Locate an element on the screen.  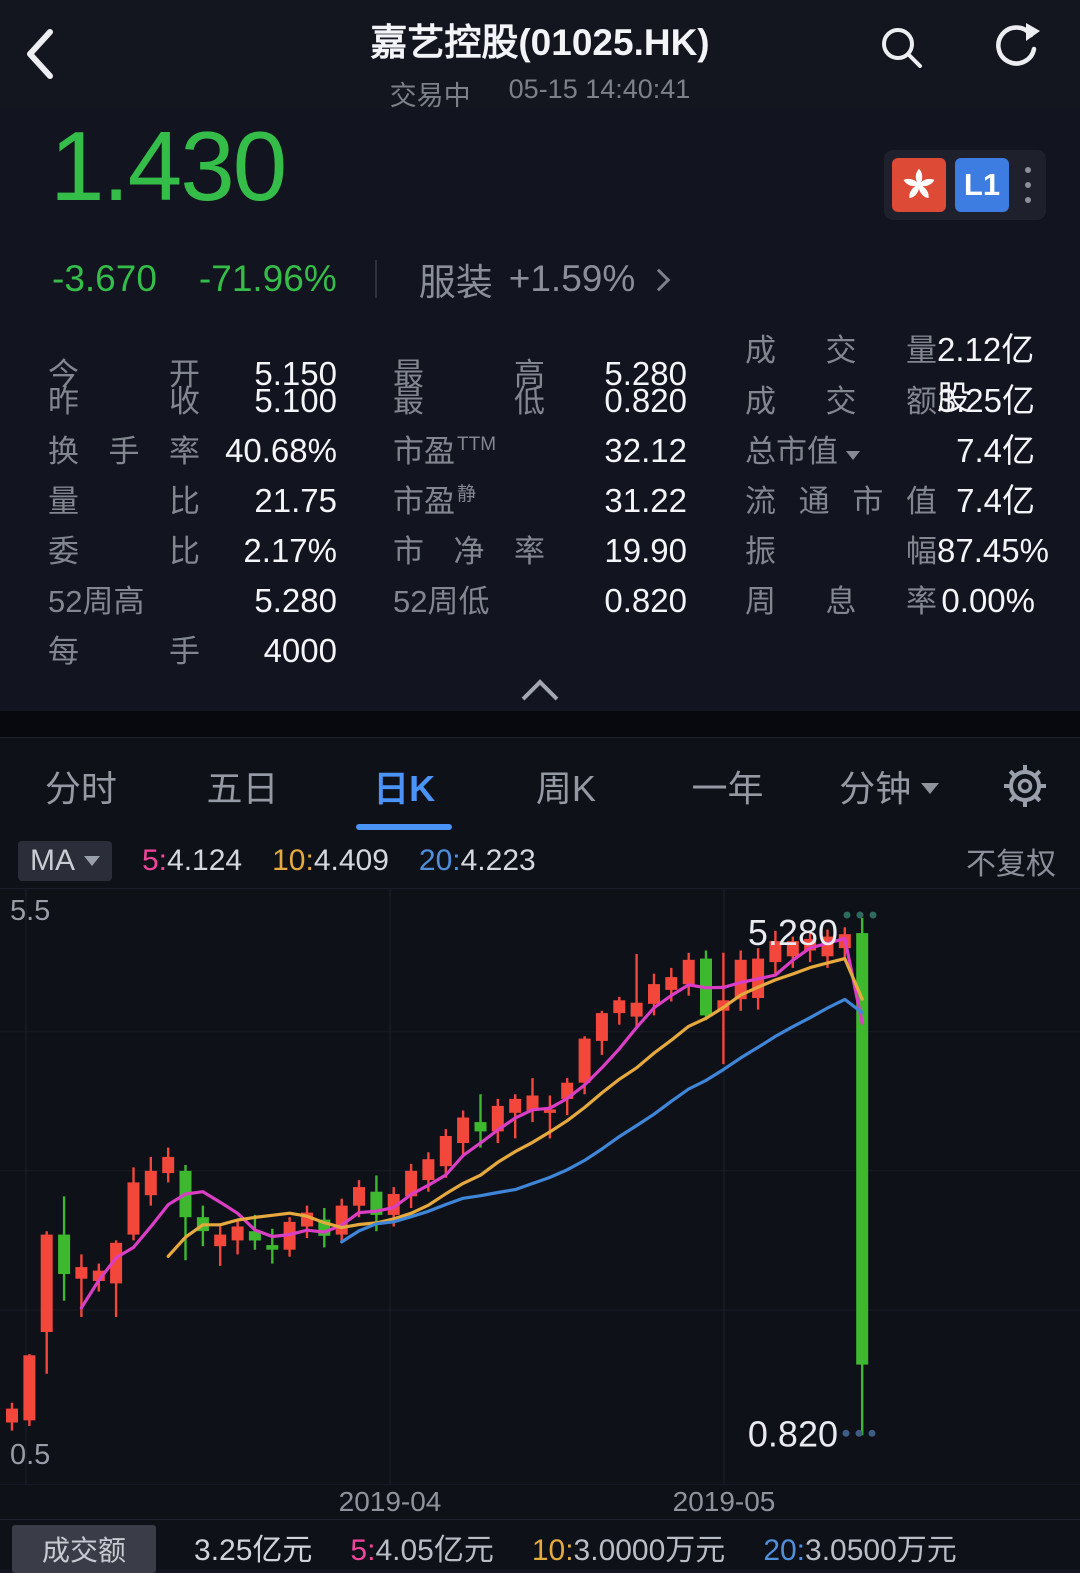
ma-number: 4.124 is located at coordinates (205, 860).